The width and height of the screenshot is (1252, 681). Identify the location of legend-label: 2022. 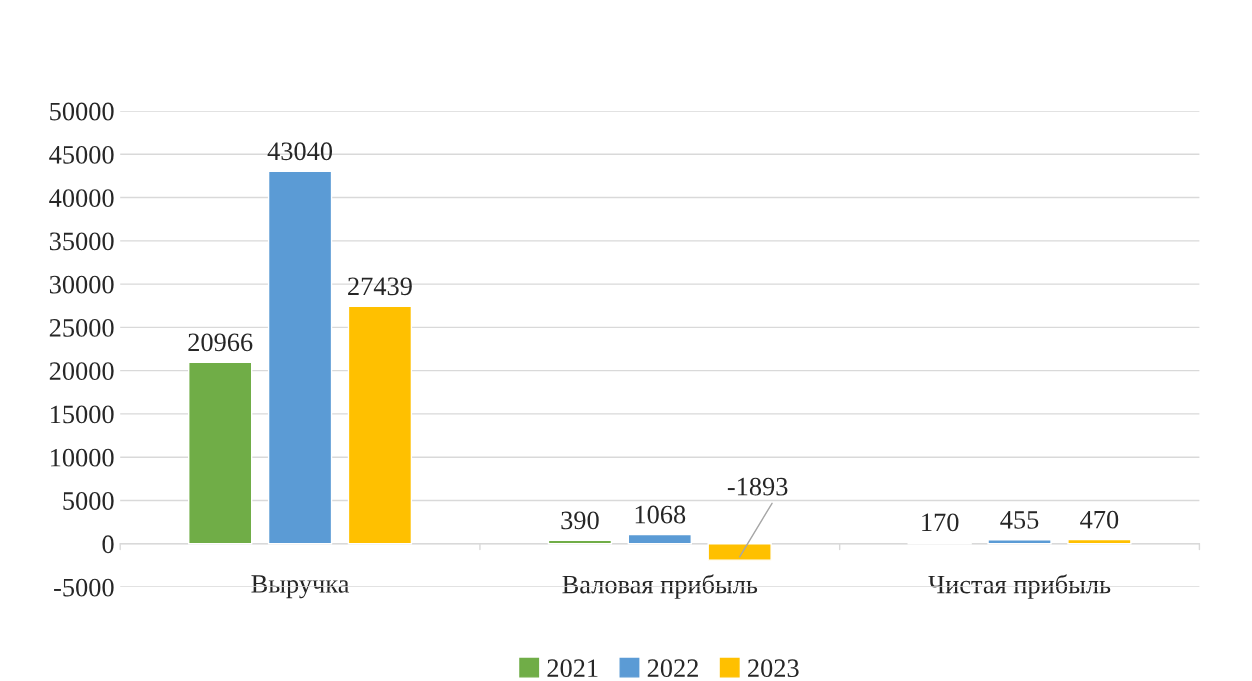
(672, 668).